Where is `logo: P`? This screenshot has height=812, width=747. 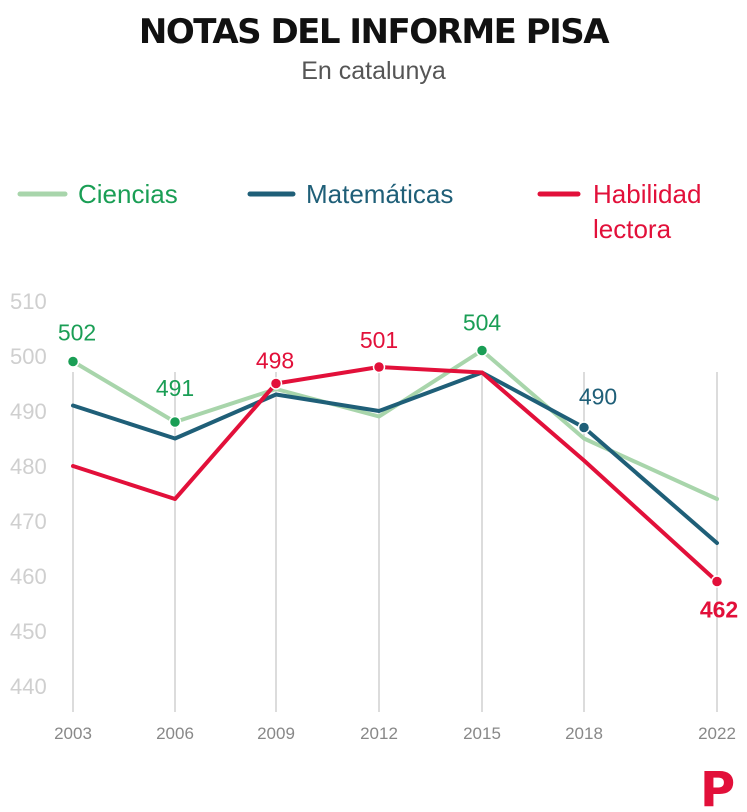 logo: P is located at coordinates (717, 787).